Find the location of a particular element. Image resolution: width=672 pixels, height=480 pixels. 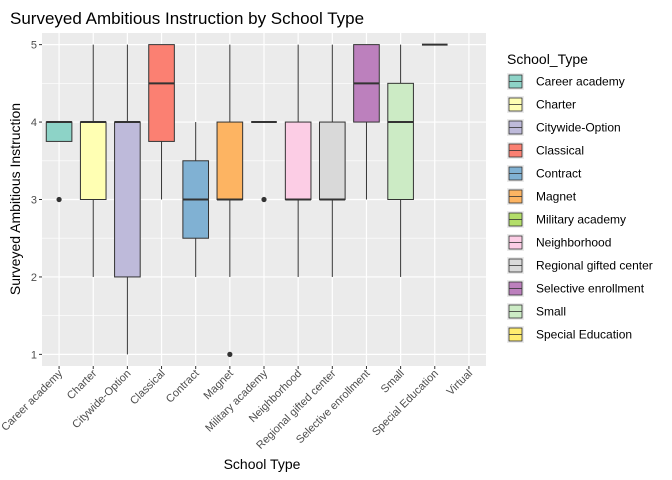

legend-item: Charter is located at coordinates (541, 104).